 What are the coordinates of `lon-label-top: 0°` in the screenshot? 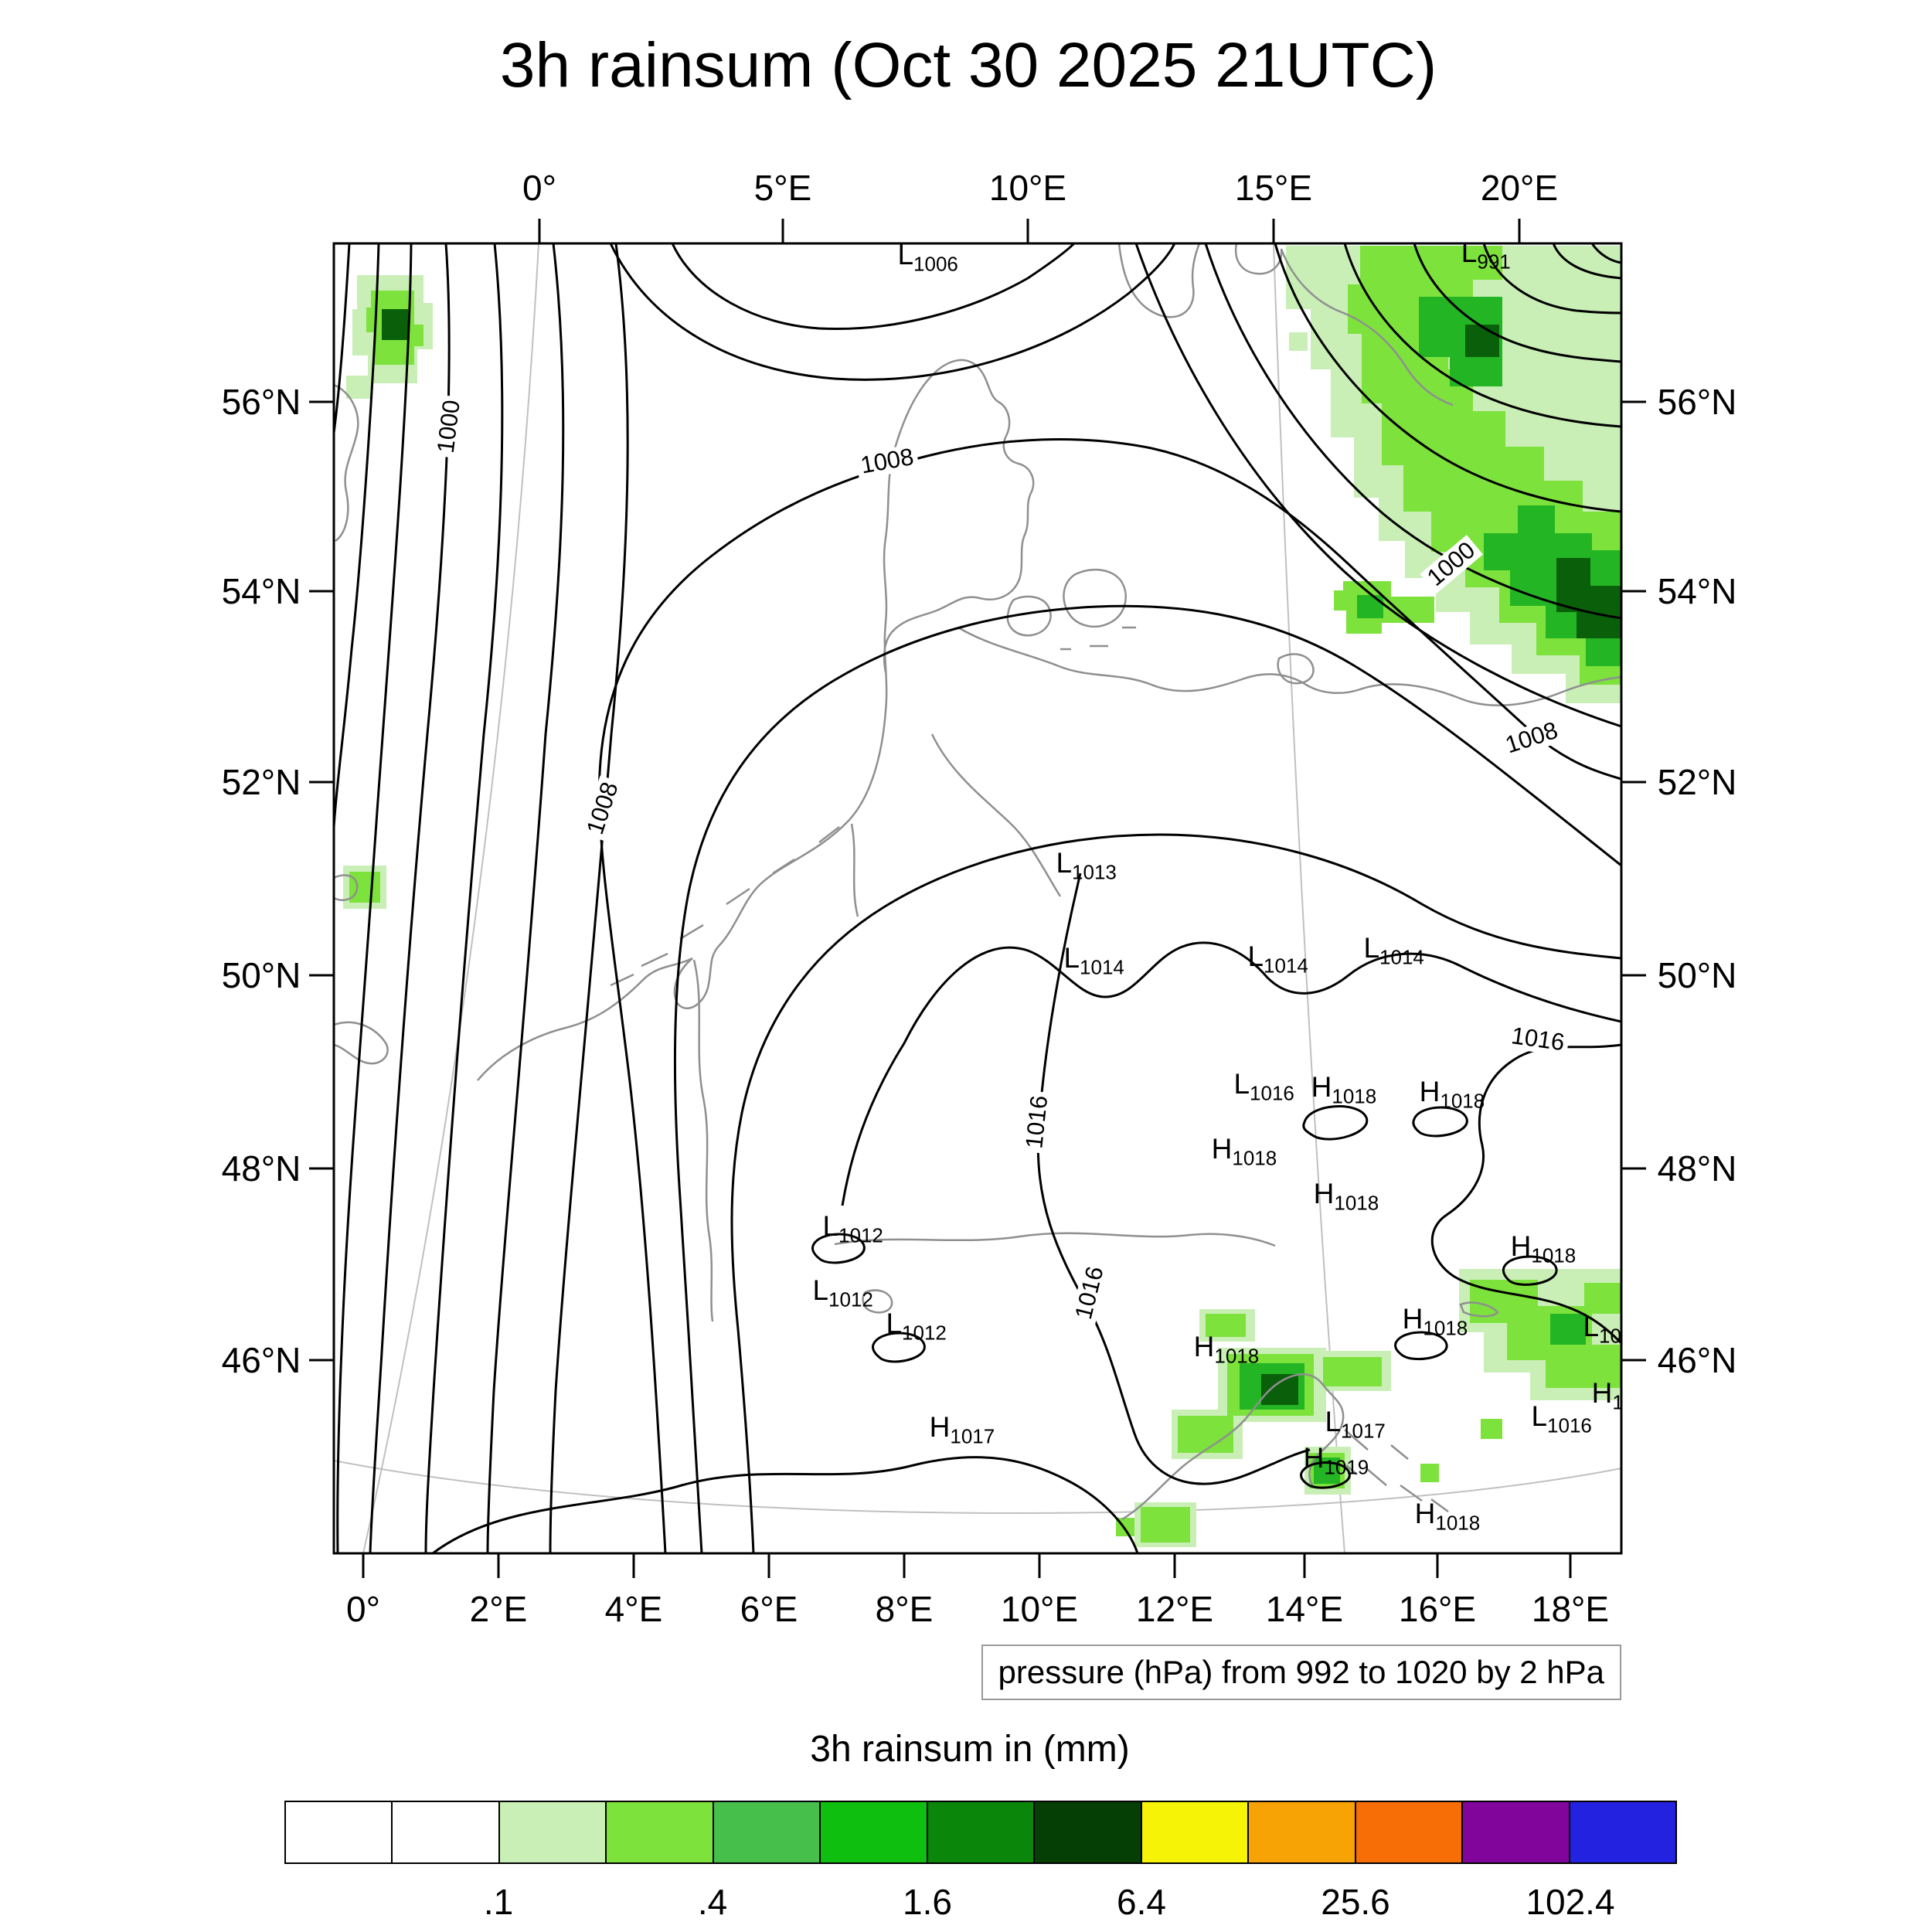 It's located at (539, 188).